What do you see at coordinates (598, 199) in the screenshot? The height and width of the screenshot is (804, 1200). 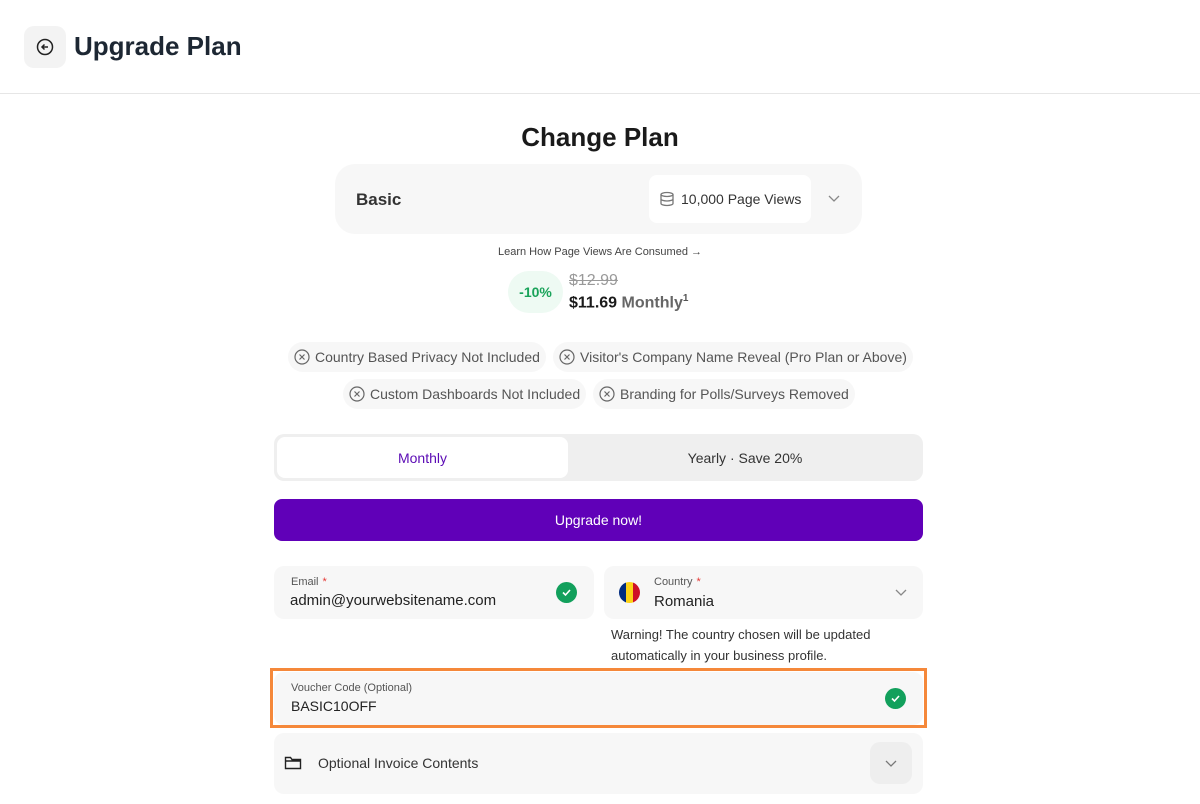 I see `plan-selector: Basic 10,000 Page Views` at bounding box center [598, 199].